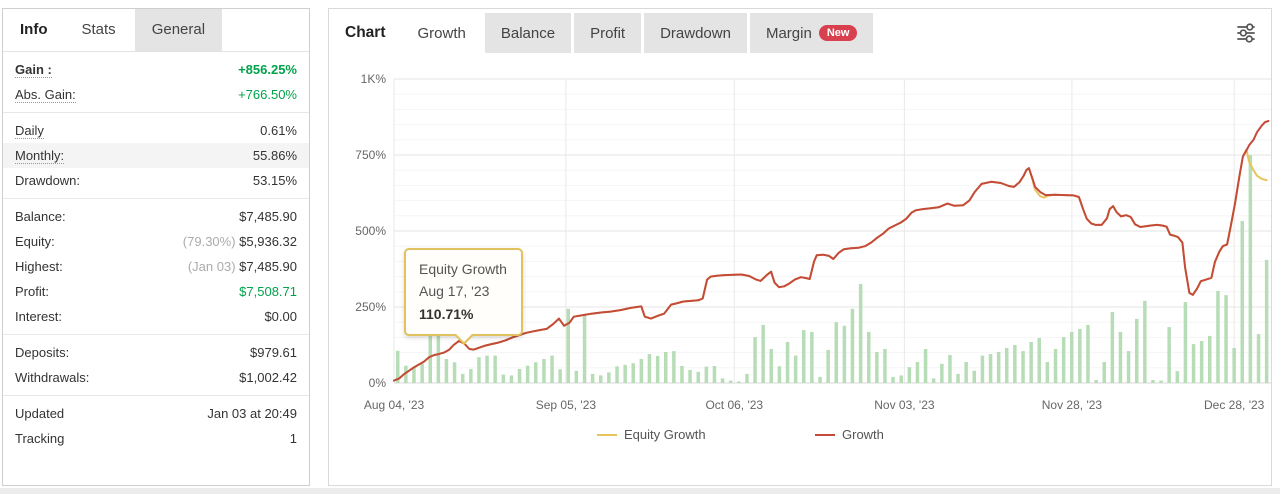  What do you see at coordinates (608, 33) in the screenshot?
I see `tab-profit: Profit` at bounding box center [608, 33].